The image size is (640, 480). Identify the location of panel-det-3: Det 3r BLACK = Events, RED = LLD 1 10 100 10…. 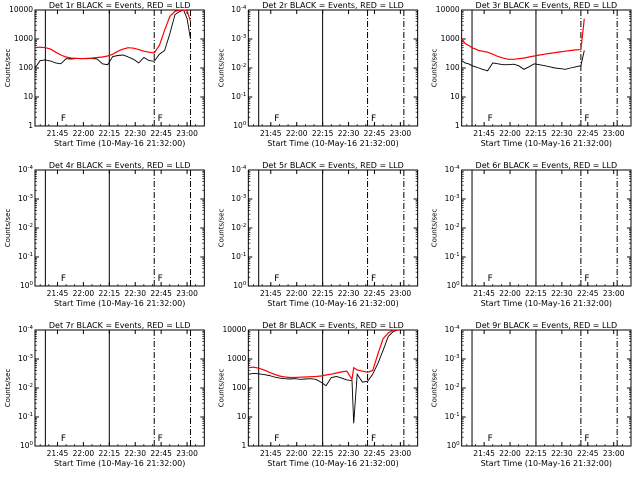
(531, 74).